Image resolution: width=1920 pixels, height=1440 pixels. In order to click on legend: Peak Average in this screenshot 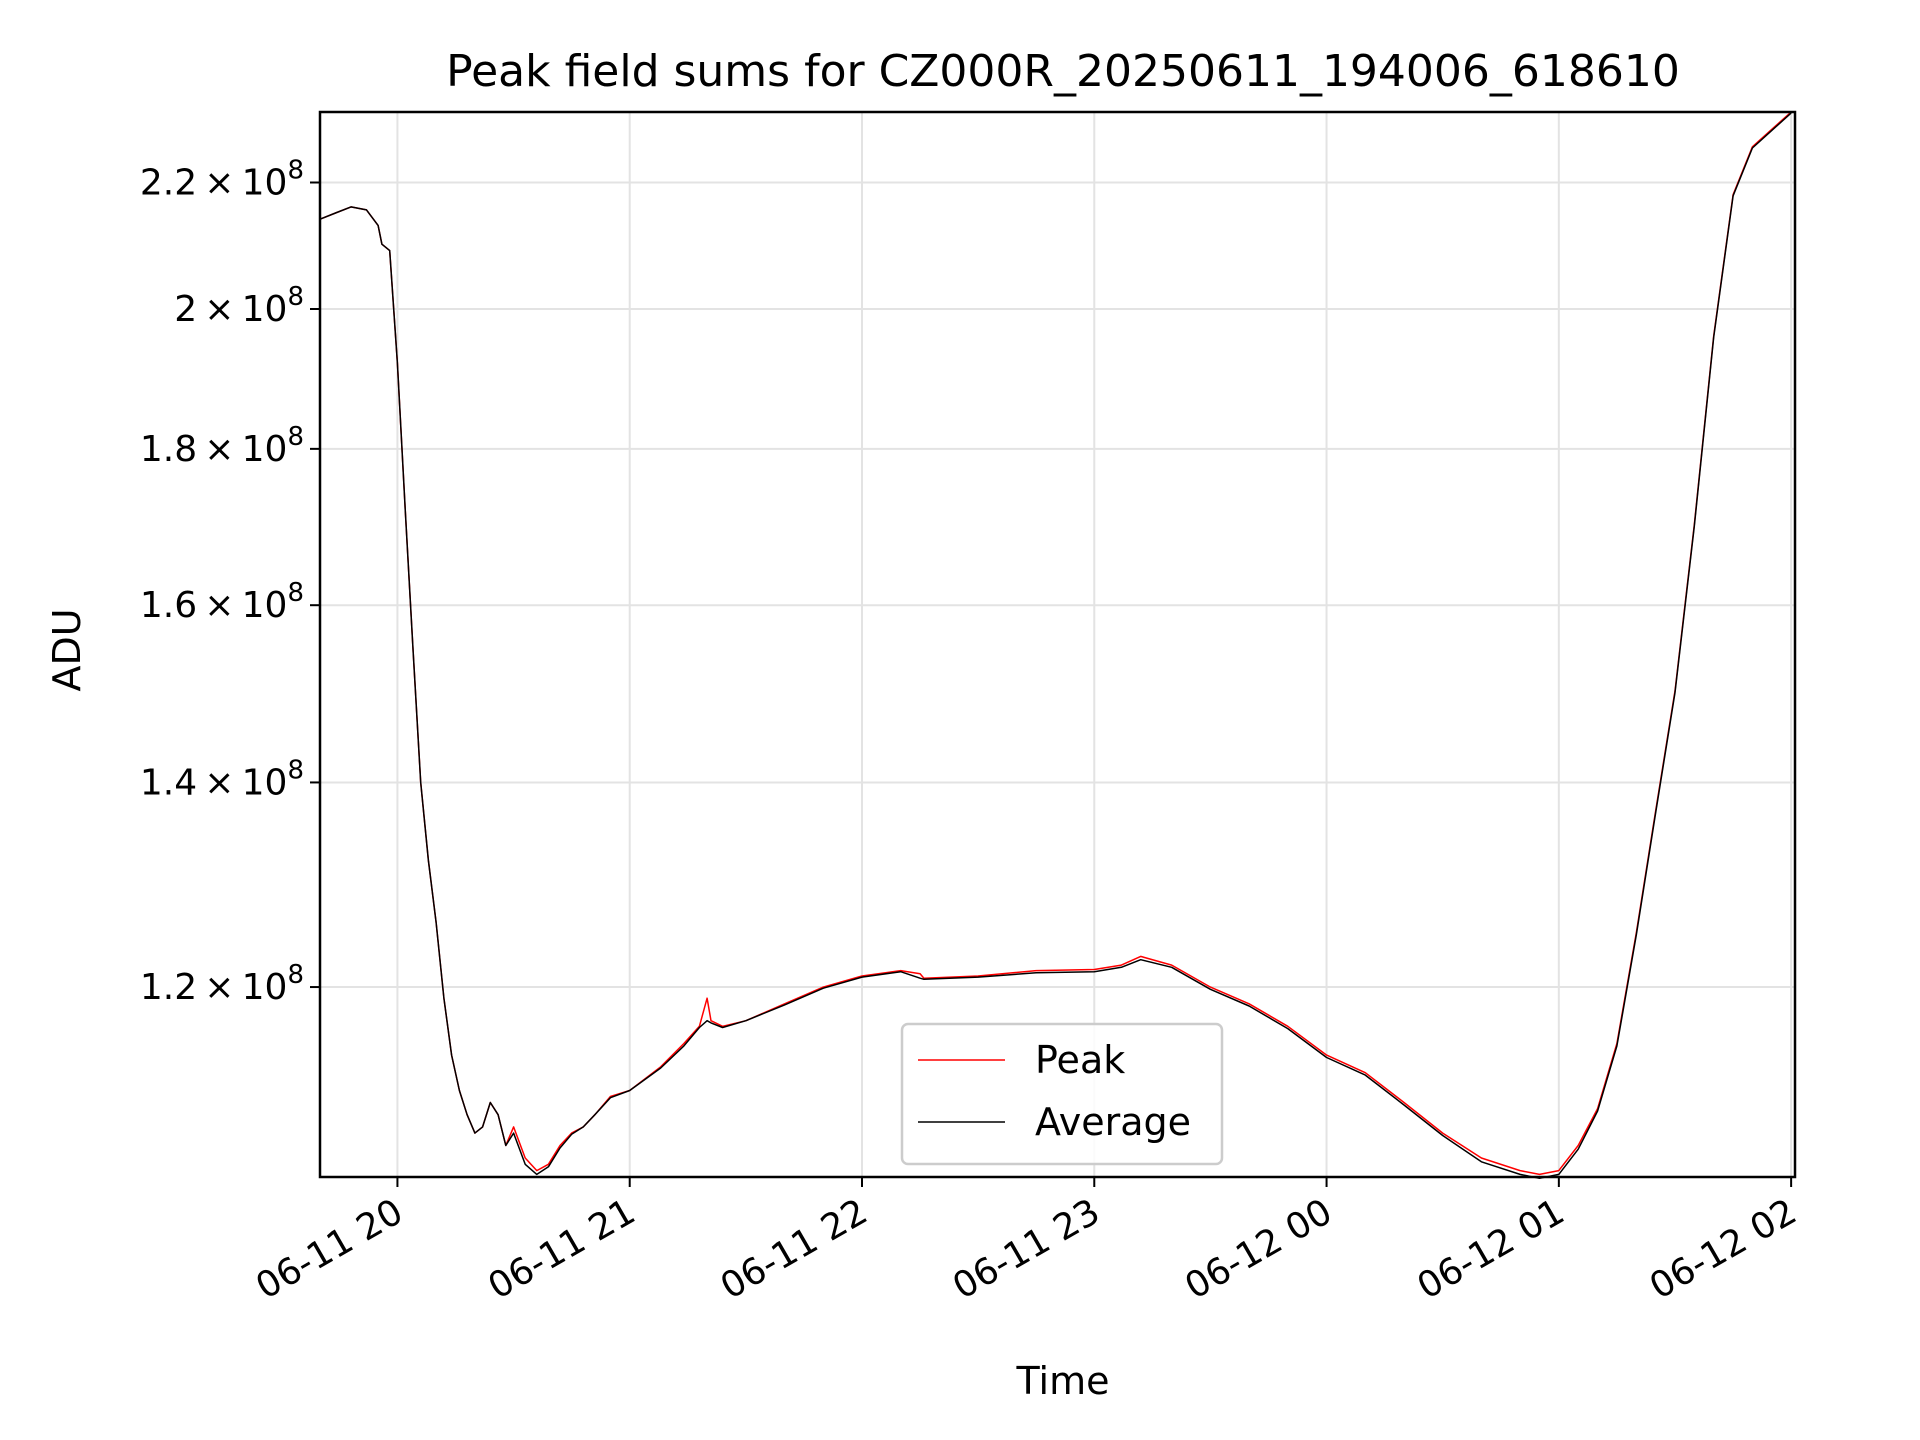, I will do `click(1062, 1094)`.